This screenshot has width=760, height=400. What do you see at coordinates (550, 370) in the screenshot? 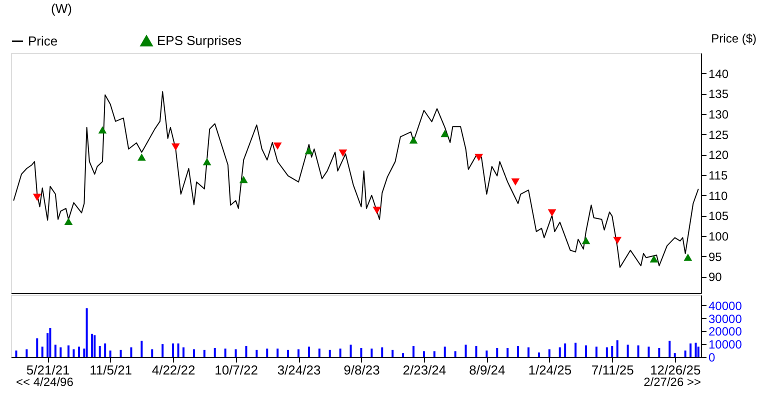
I see `x-tick-label: 1/24/25` at bounding box center [550, 370].